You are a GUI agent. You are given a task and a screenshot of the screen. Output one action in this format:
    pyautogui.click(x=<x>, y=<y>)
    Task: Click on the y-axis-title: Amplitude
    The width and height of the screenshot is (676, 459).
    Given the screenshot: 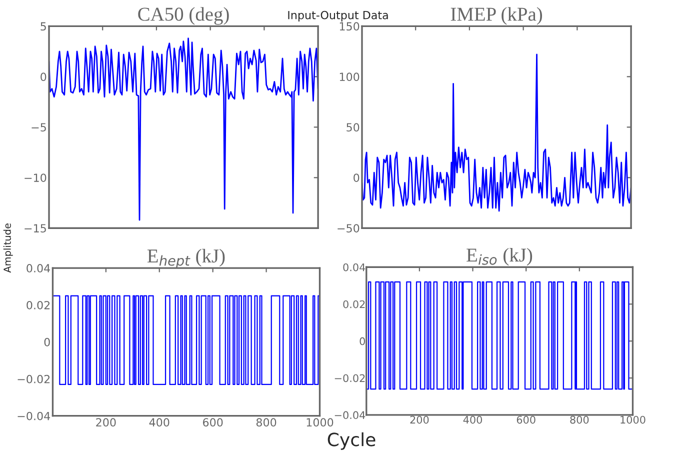 What is the action you would take?
    pyautogui.click(x=8, y=248)
    